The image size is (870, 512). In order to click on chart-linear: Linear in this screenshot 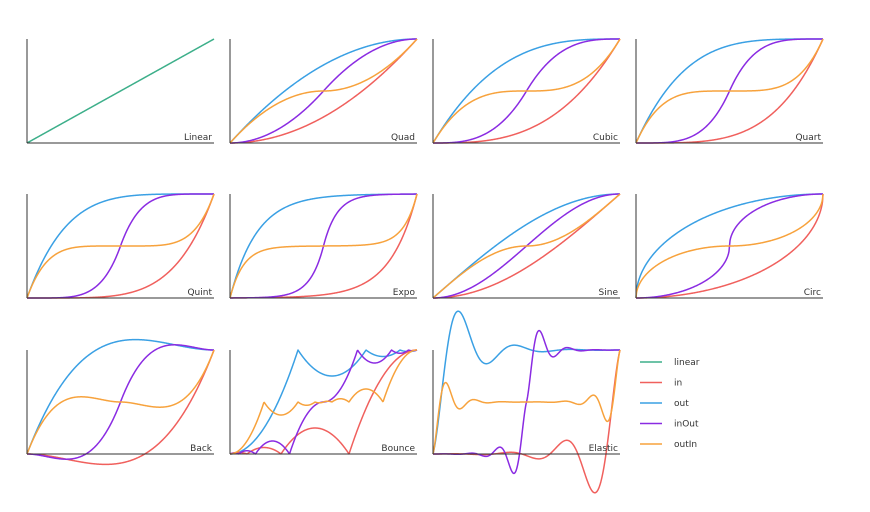, I will do `click(120, 91)`.